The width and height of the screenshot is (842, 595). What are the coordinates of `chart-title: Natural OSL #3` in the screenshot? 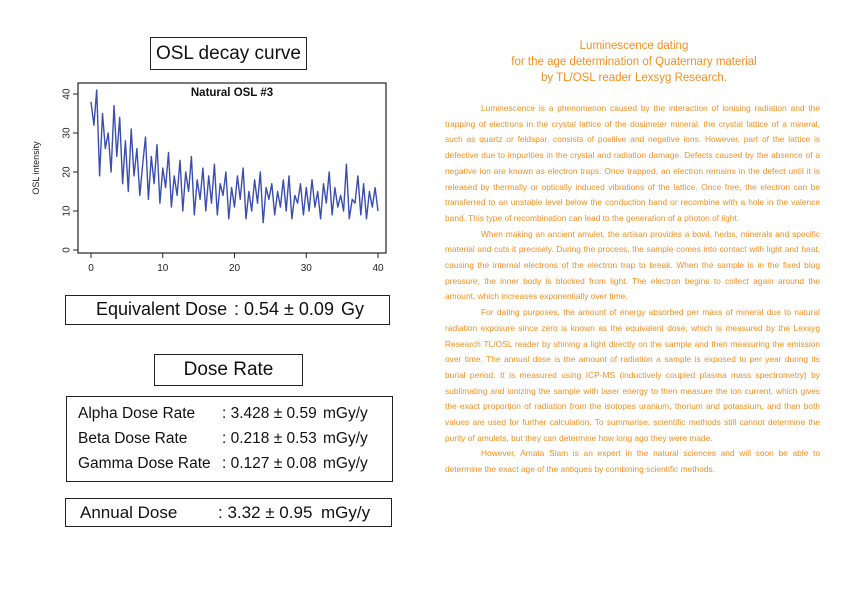 It's located at (232, 93).